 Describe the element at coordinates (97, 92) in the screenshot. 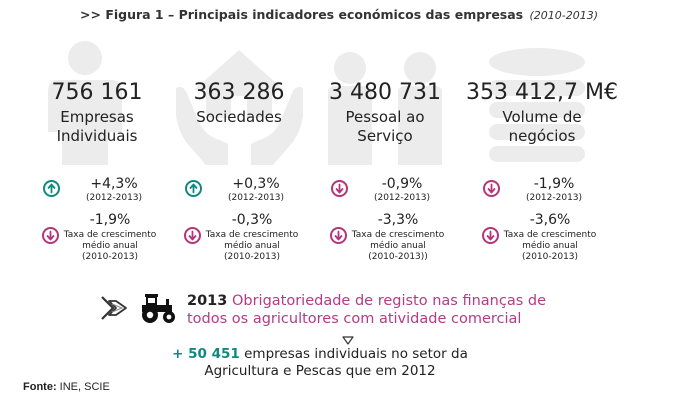

I see `indicator-value: 756 161` at that location.